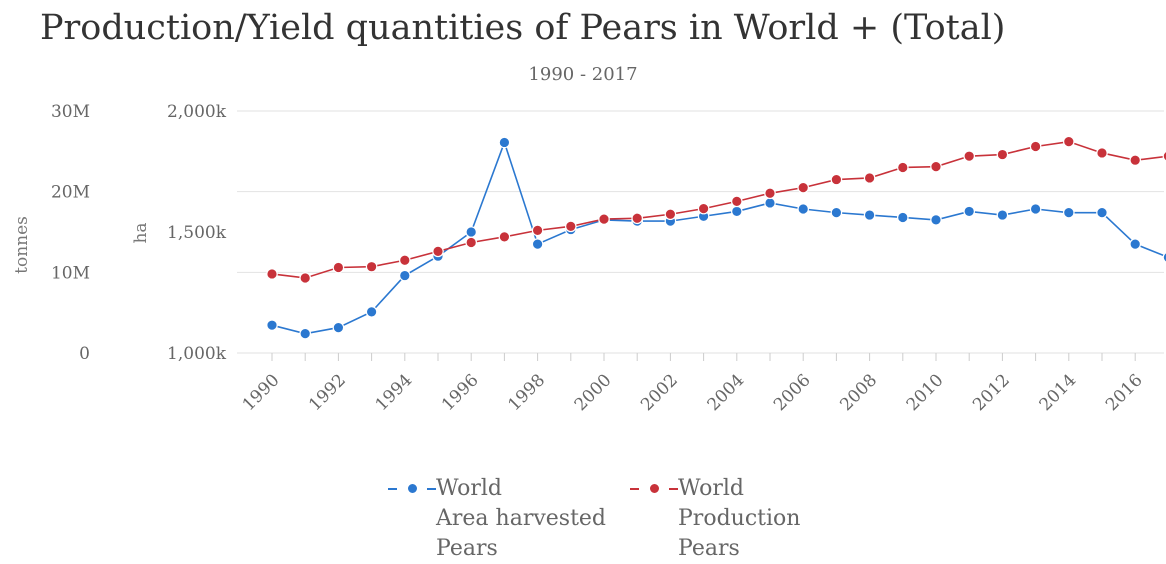 Image resolution: width=1166 pixels, height=564 pixels. Describe the element at coordinates (327, 392) in the screenshot. I see `x-tick-label: 1992` at that location.